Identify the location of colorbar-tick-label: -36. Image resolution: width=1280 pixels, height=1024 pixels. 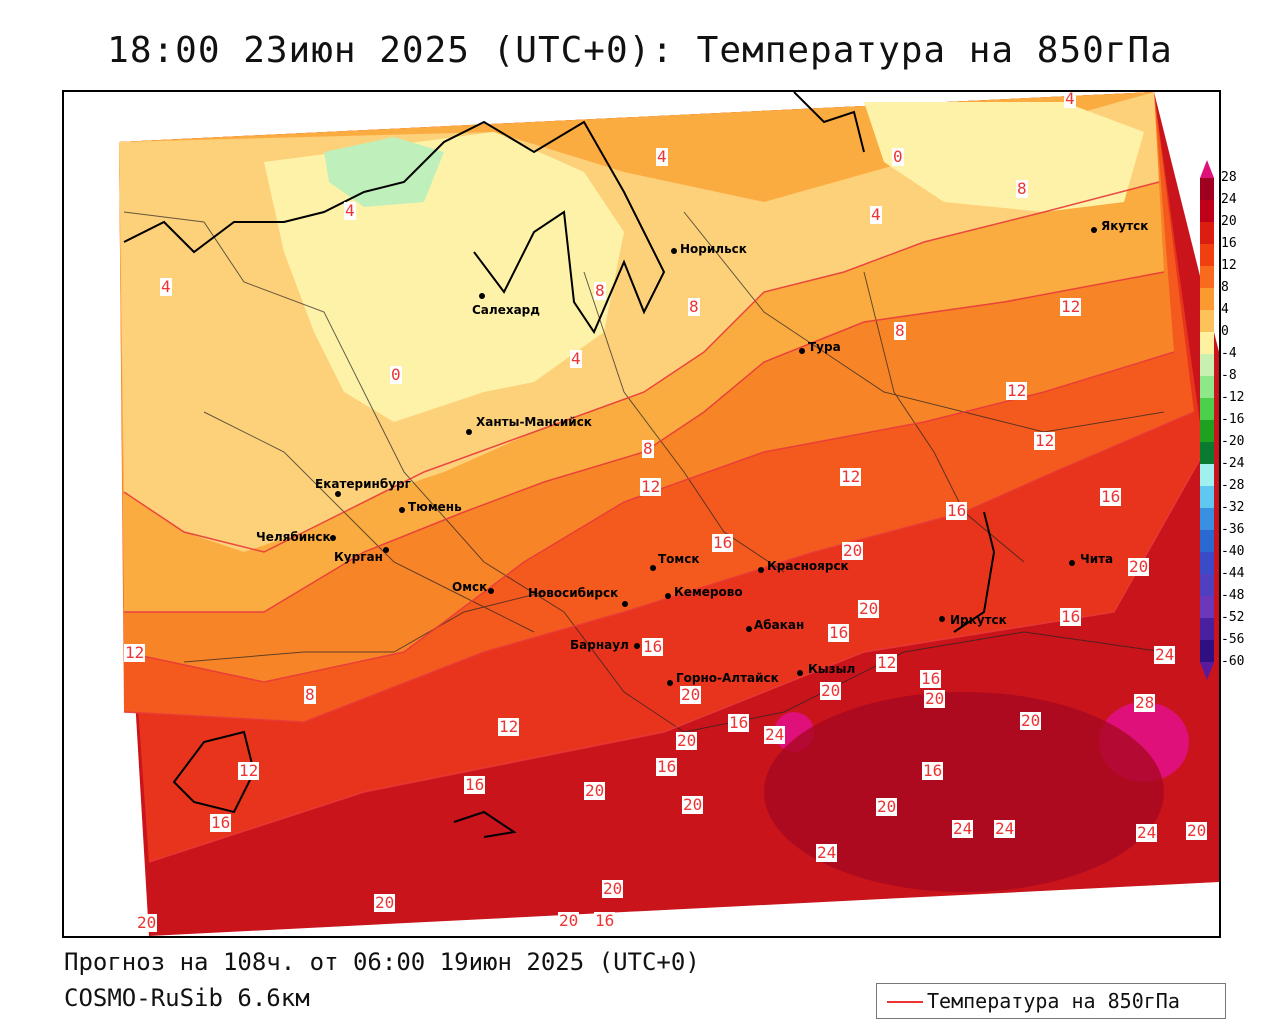
(1233, 529).